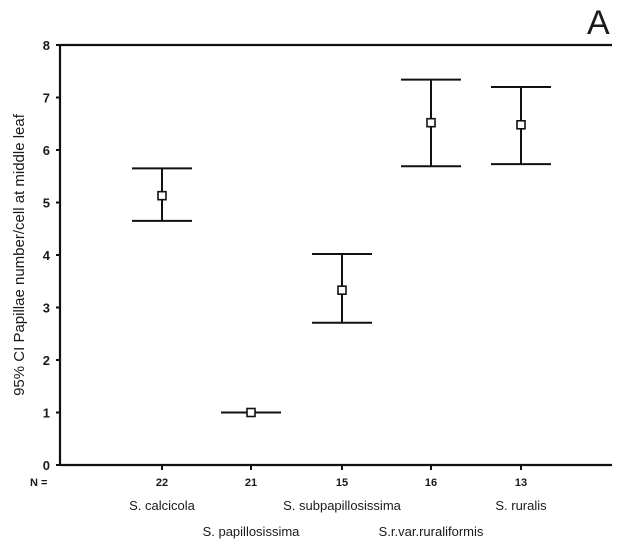 This screenshot has width=620, height=544. I want to click on category-label: S.r.var.ruraliformis, so click(431, 531).